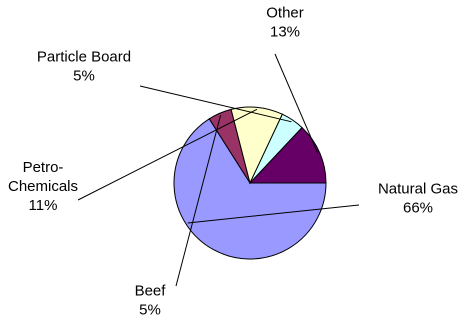 Image resolution: width=475 pixels, height=335 pixels. Describe the element at coordinates (151, 301) in the screenshot. I see `slice-label-beef: Beef 5%` at that location.